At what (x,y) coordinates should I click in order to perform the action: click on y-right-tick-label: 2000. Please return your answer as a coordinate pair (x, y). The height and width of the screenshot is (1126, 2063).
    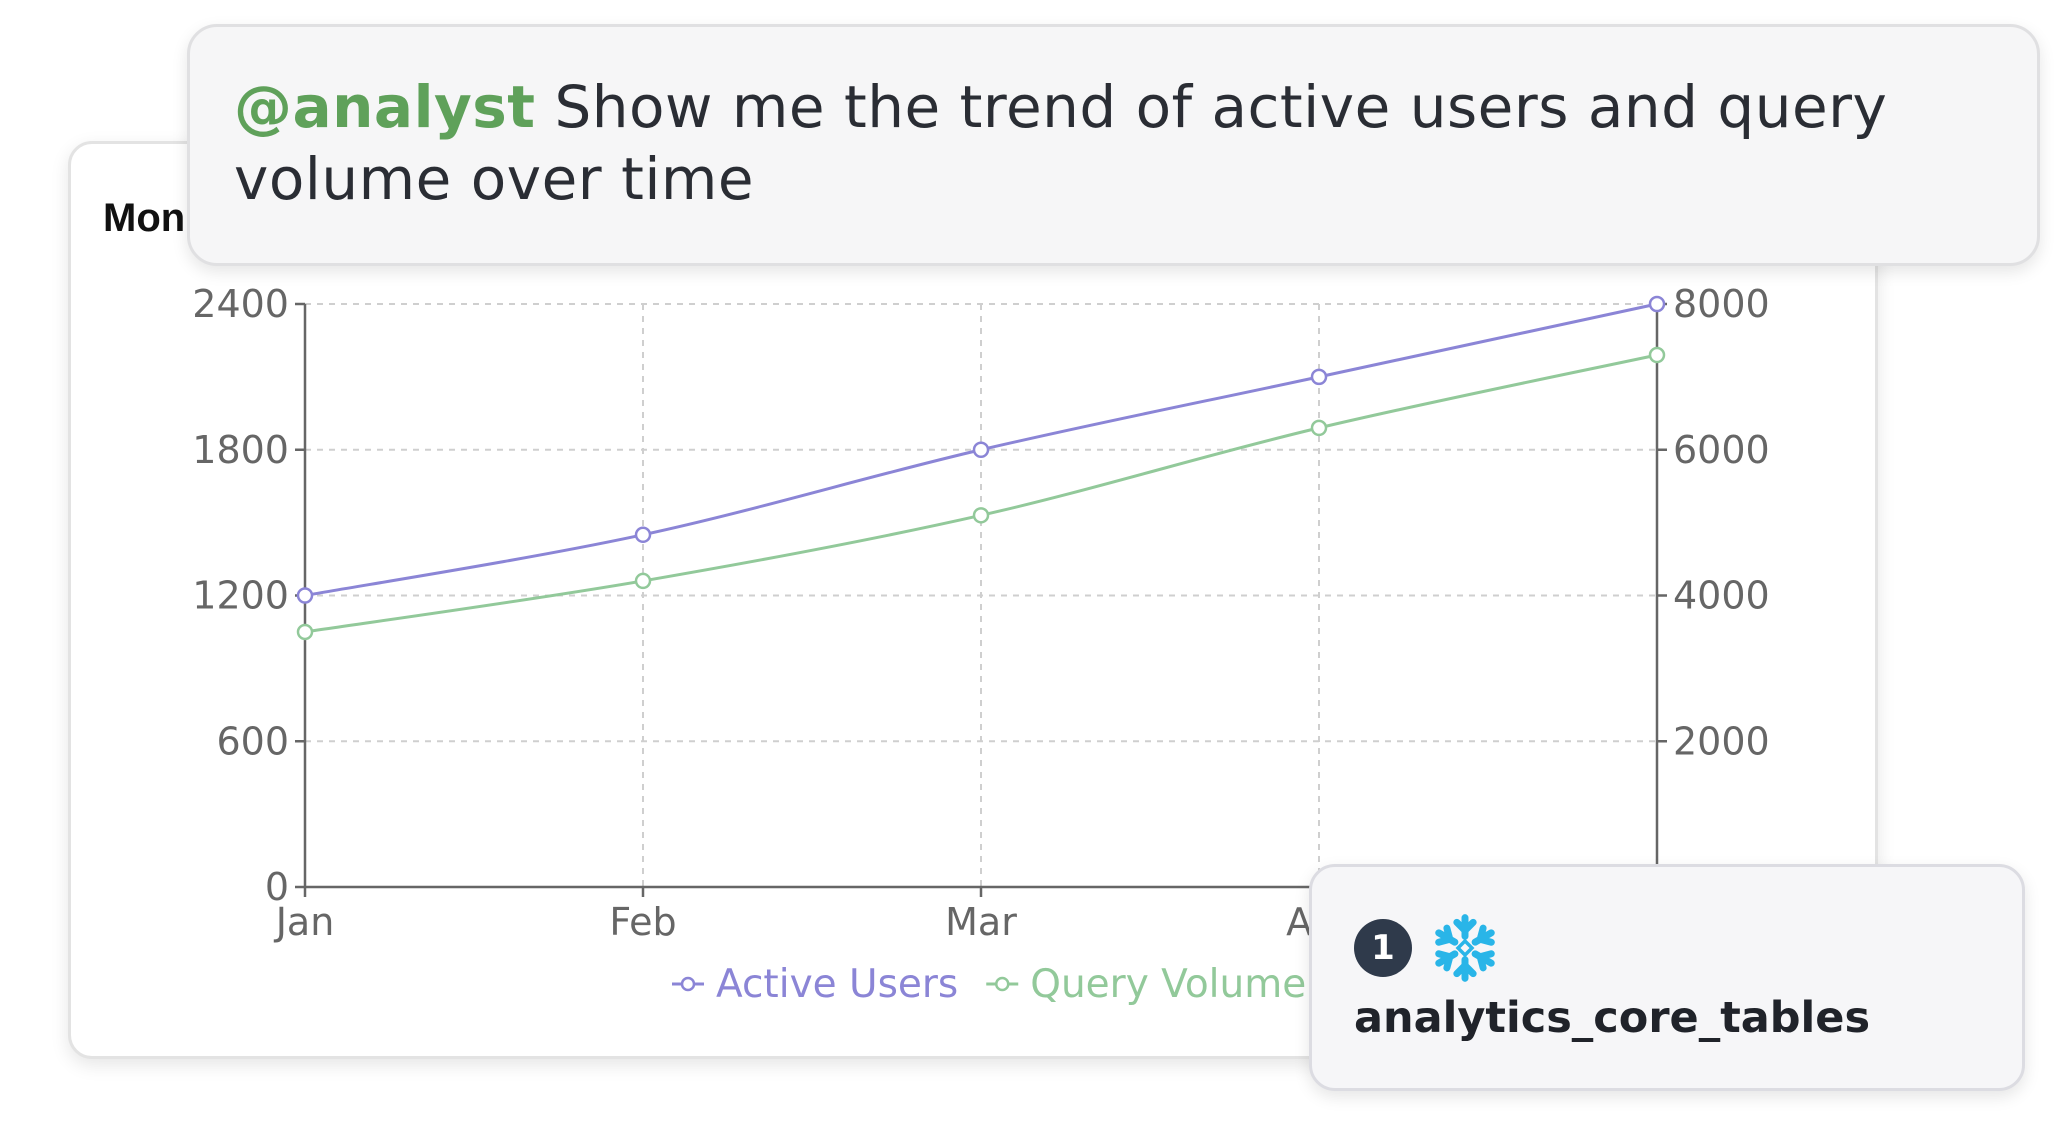
    Looking at the image, I should click on (1721, 741).